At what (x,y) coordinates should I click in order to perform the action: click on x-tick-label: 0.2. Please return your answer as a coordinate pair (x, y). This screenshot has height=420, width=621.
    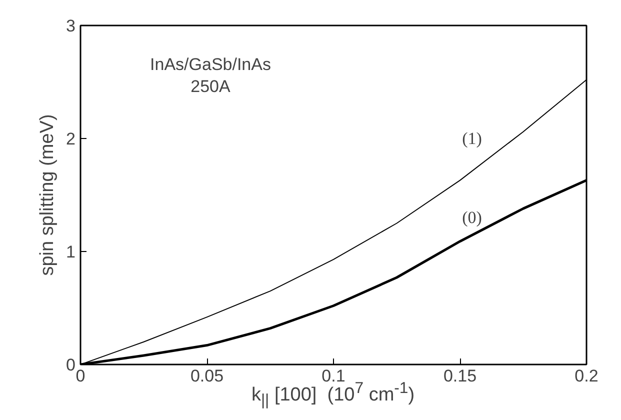
    Looking at the image, I should click on (586, 376).